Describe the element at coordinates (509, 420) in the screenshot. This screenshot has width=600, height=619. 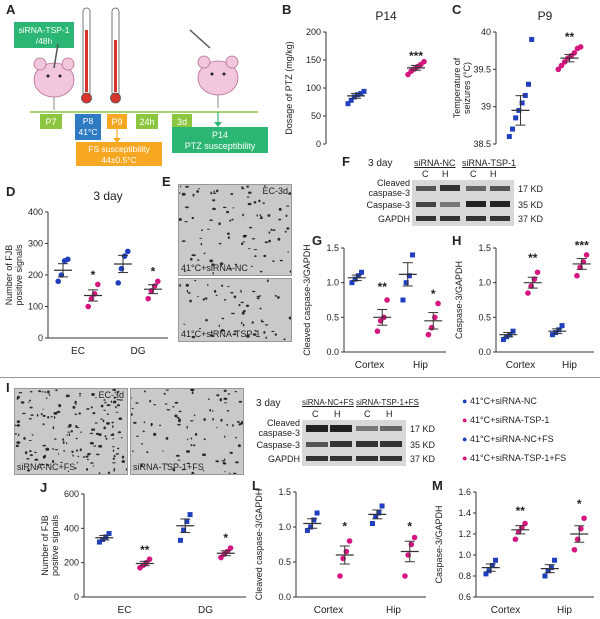
I see `legend-label-tsp1: 41°C+siRNA-TSP-1` at that location.